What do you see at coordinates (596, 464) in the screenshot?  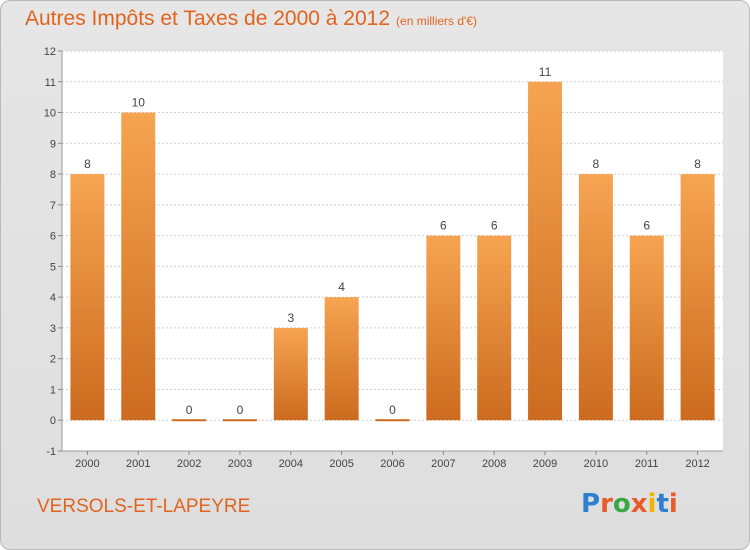 I see `x-tick-label: 2010` at bounding box center [596, 464].